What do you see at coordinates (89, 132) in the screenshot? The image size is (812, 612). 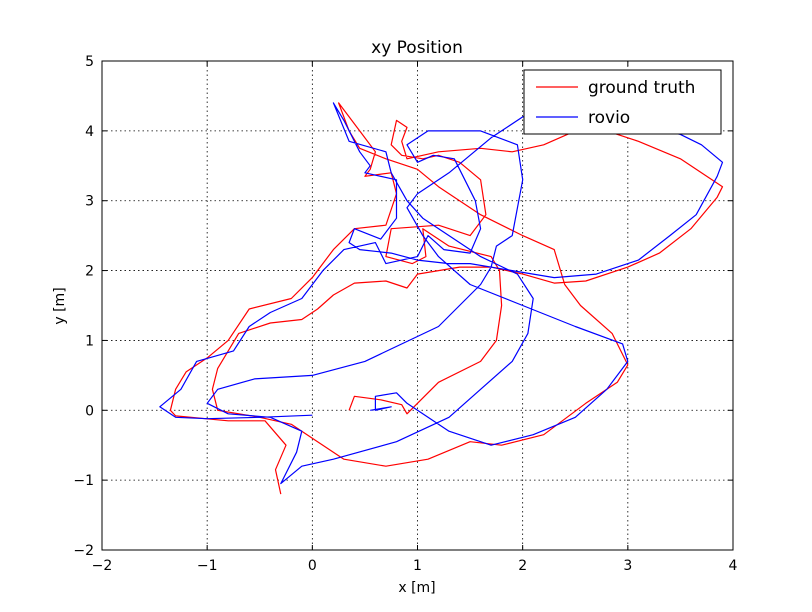 I see `y-tick-label: 4` at bounding box center [89, 132].